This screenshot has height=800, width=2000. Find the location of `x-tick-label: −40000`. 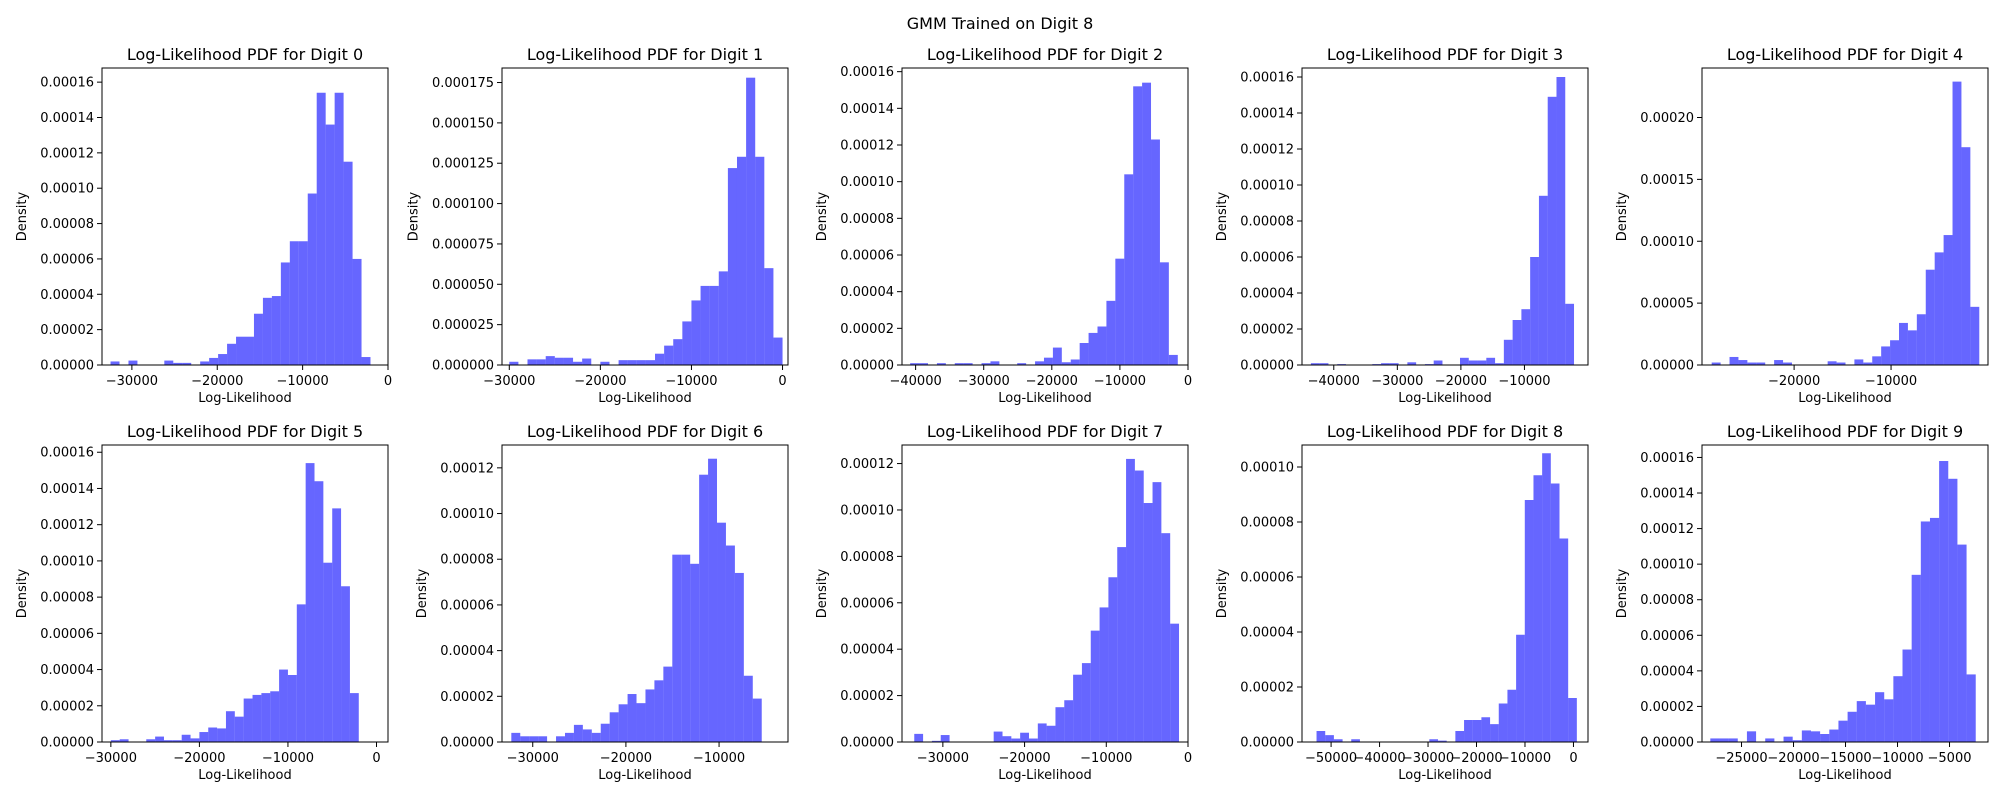

x-tick-label: −40000 is located at coordinates (1379, 758).